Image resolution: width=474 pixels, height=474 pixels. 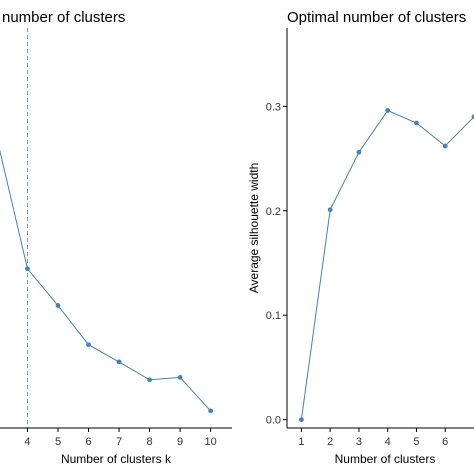 I want to click on left-x-tick-label: 6, so click(x=88, y=442).